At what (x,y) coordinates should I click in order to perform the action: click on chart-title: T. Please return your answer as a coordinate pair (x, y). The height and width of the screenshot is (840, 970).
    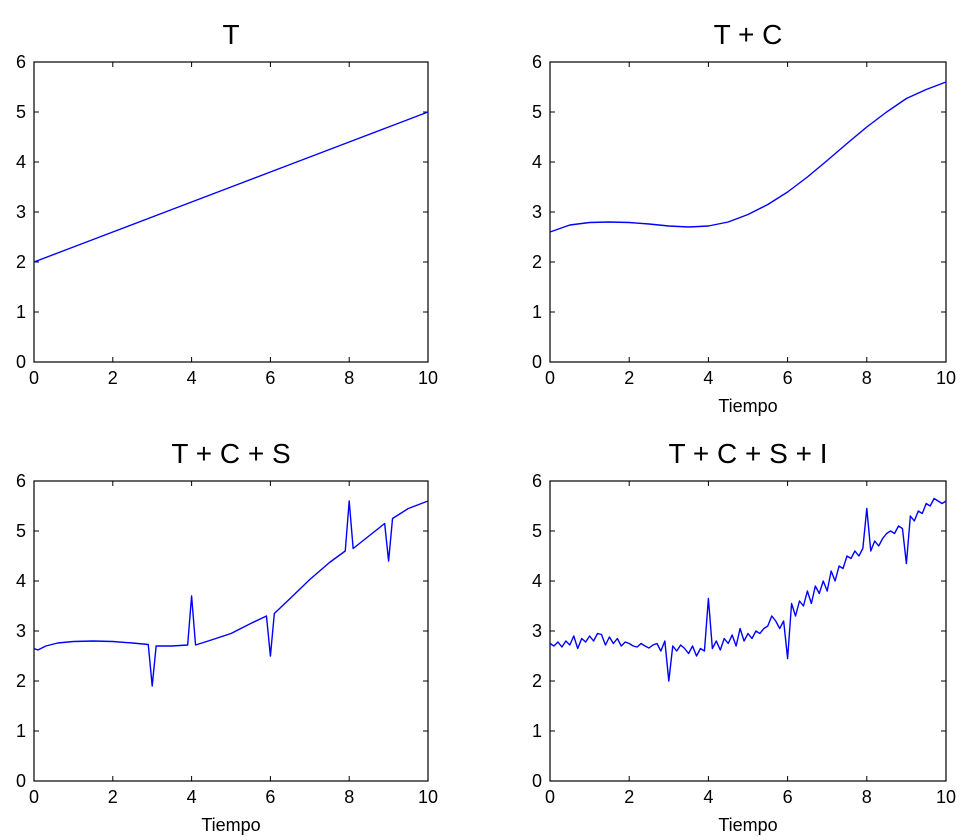
    Looking at the image, I should click on (230, 34).